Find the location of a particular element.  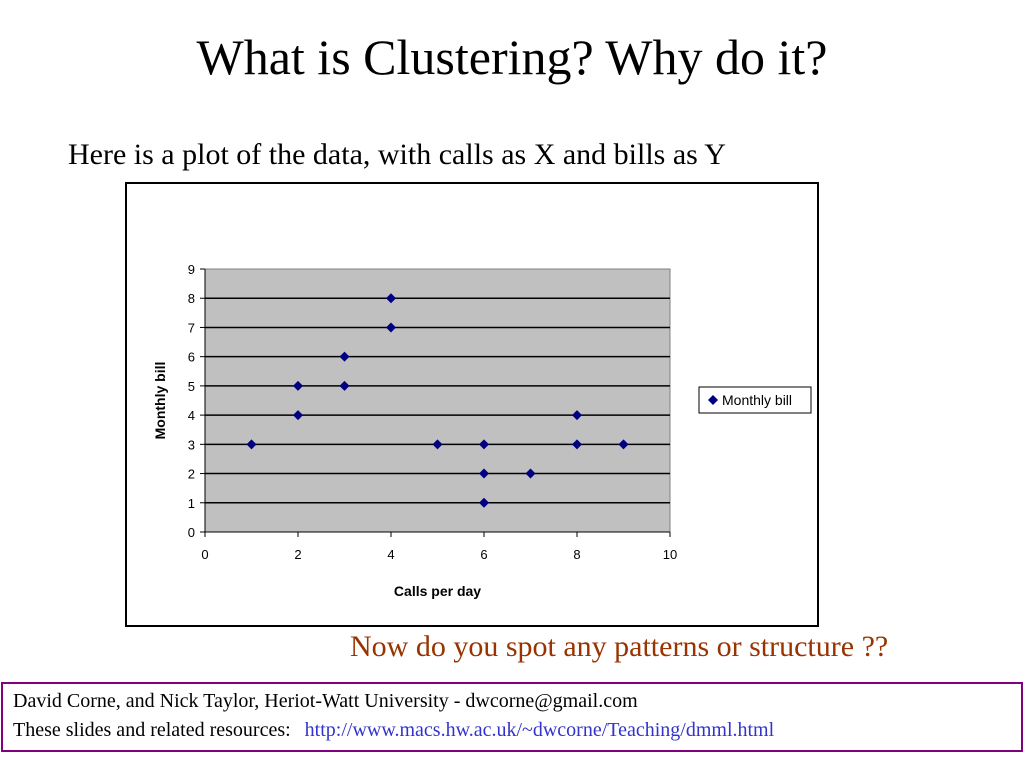

x-tick-label: 4 is located at coordinates (390, 554).